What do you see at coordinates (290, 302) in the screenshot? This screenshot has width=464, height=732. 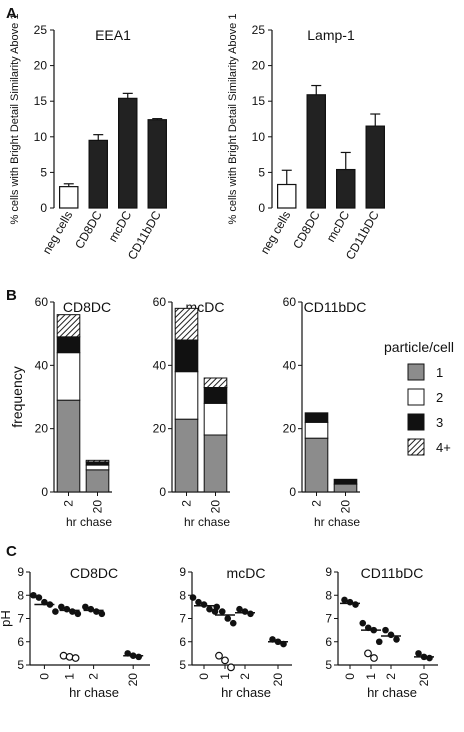 I see `y-tick-label: 60` at bounding box center [290, 302].